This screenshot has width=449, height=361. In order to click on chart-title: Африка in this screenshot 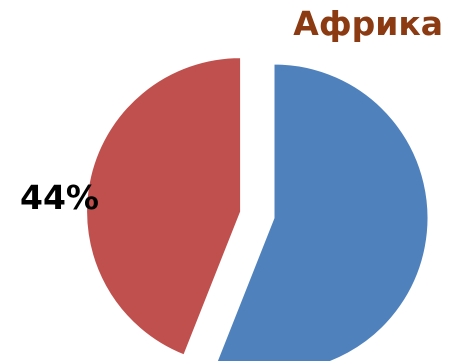, I will do `click(368, 23)`.